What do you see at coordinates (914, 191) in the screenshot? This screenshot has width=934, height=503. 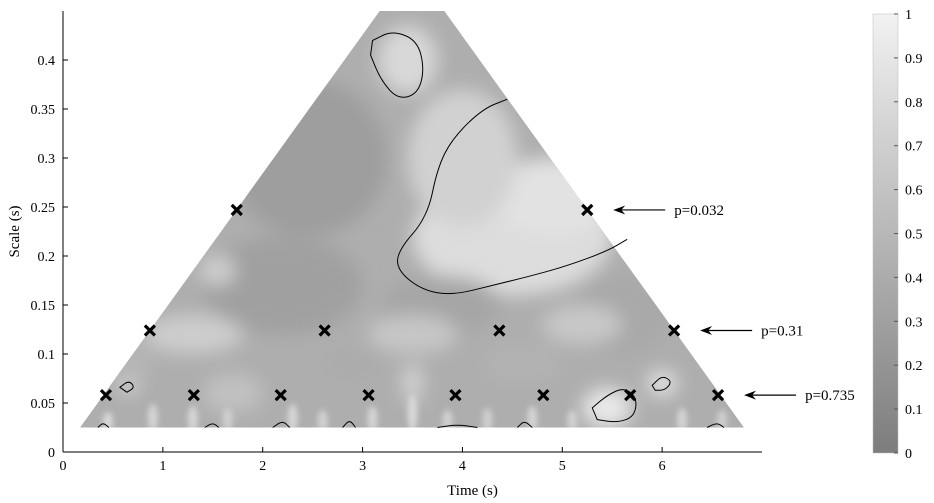 I see `colorbar-tick-label-6: 0.6` at bounding box center [914, 191].